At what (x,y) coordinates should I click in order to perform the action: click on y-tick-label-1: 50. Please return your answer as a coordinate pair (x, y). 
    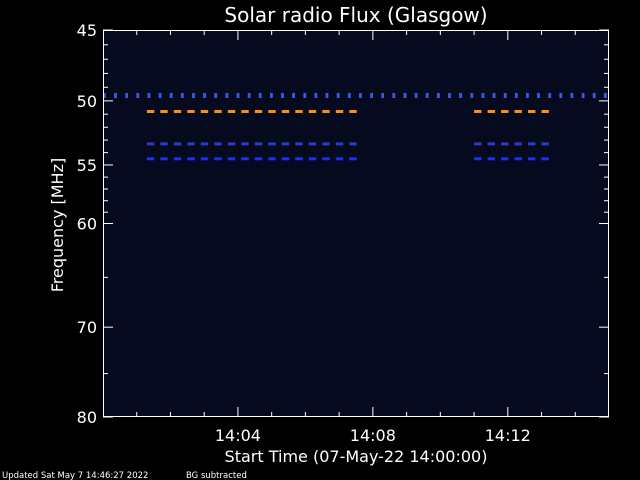
    Looking at the image, I should click on (87, 101).